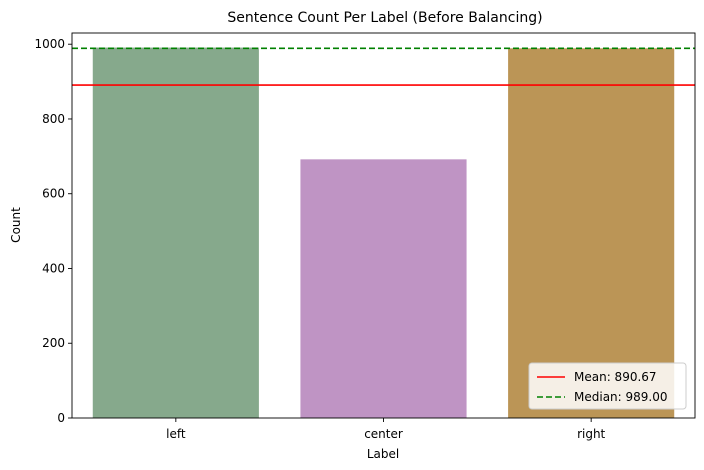 The image size is (704, 470). I want to click on y-tick-label: 400, so click(53, 268).